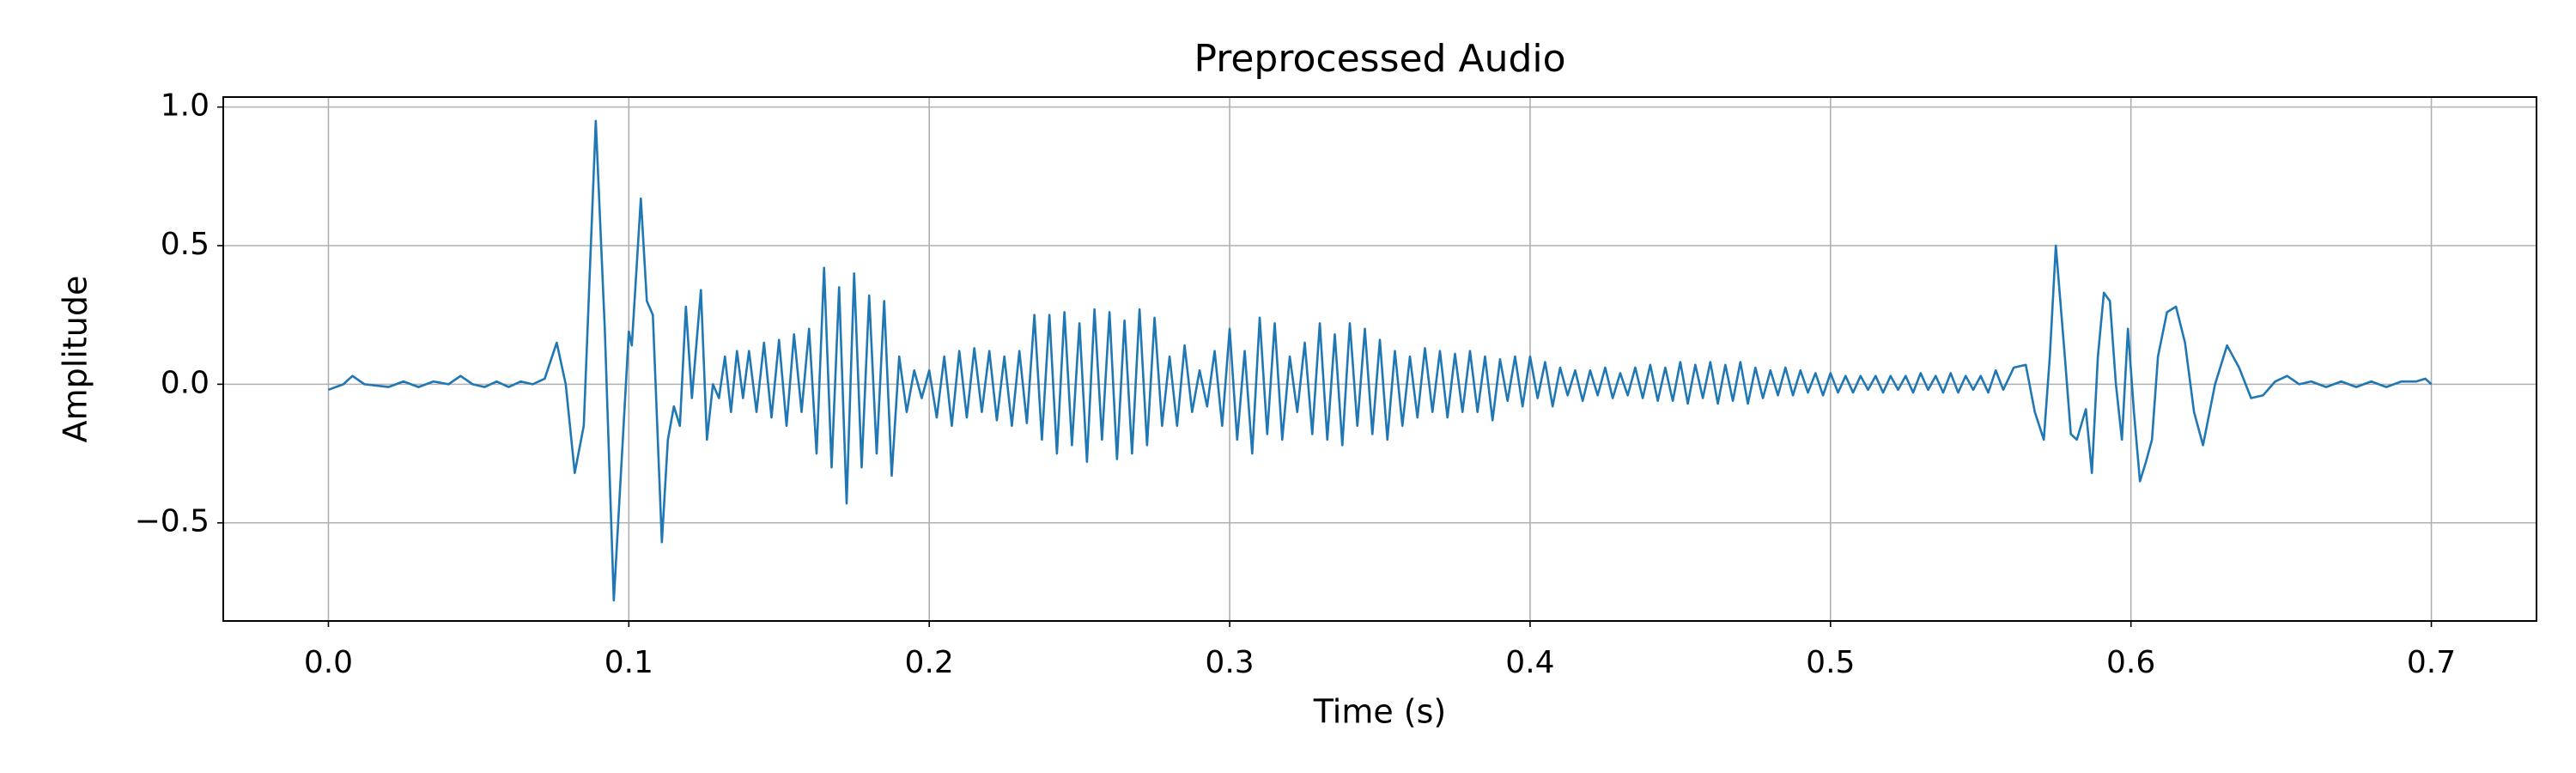 This screenshot has height=773, width=2576. What do you see at coordinates (2130, 662) in the screenshot?
I see `x-tick-label: 0.6` at bounding box center [2130, 662].